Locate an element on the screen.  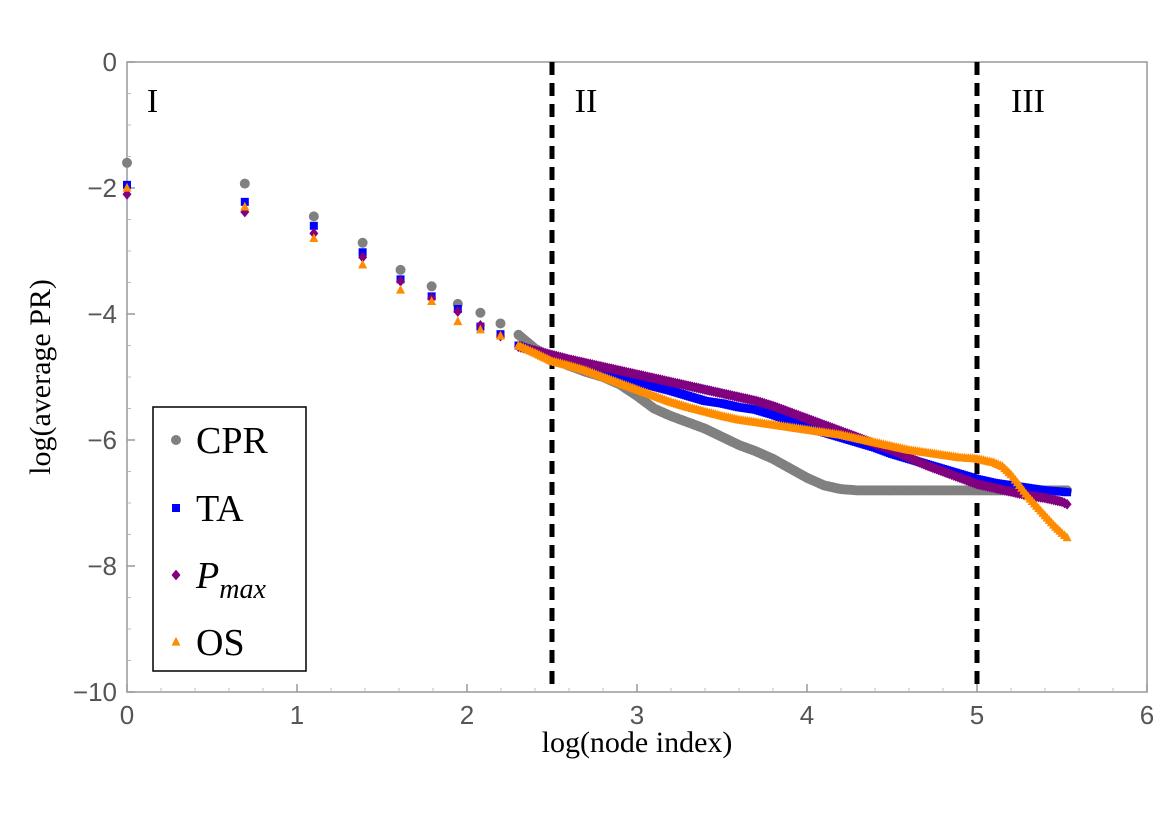
y-tick-label: −8 is located at coordinates (102, 566).